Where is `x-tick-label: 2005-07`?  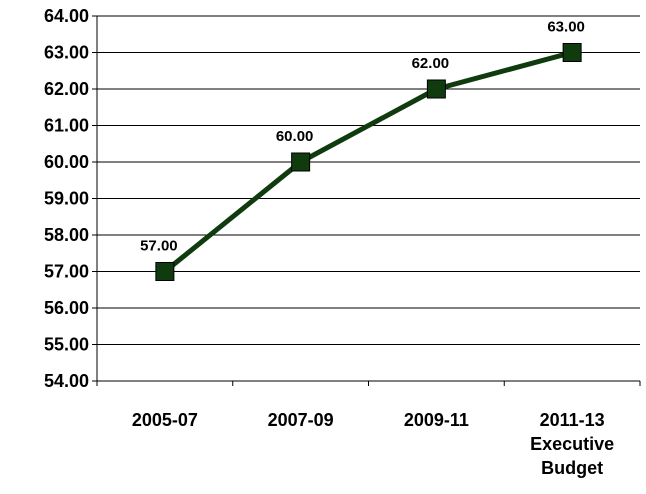 x-tick-label: 2005-07 is located at coordinates (165, 420).